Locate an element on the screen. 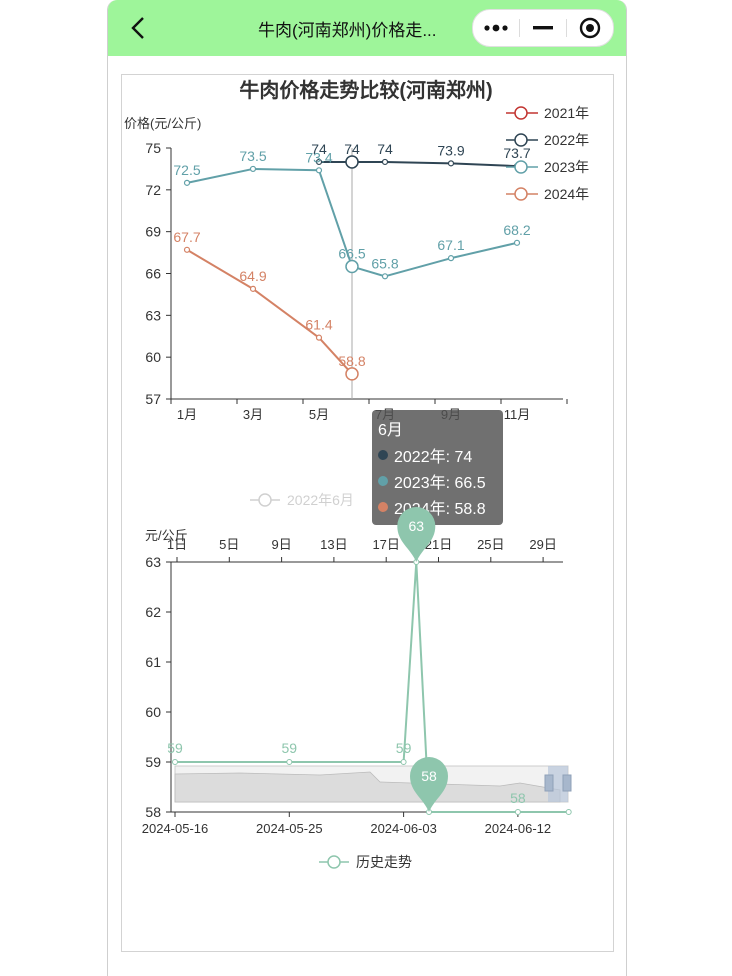  tooltip-row: 2022年: 74 is located at coordinates (440, 455).